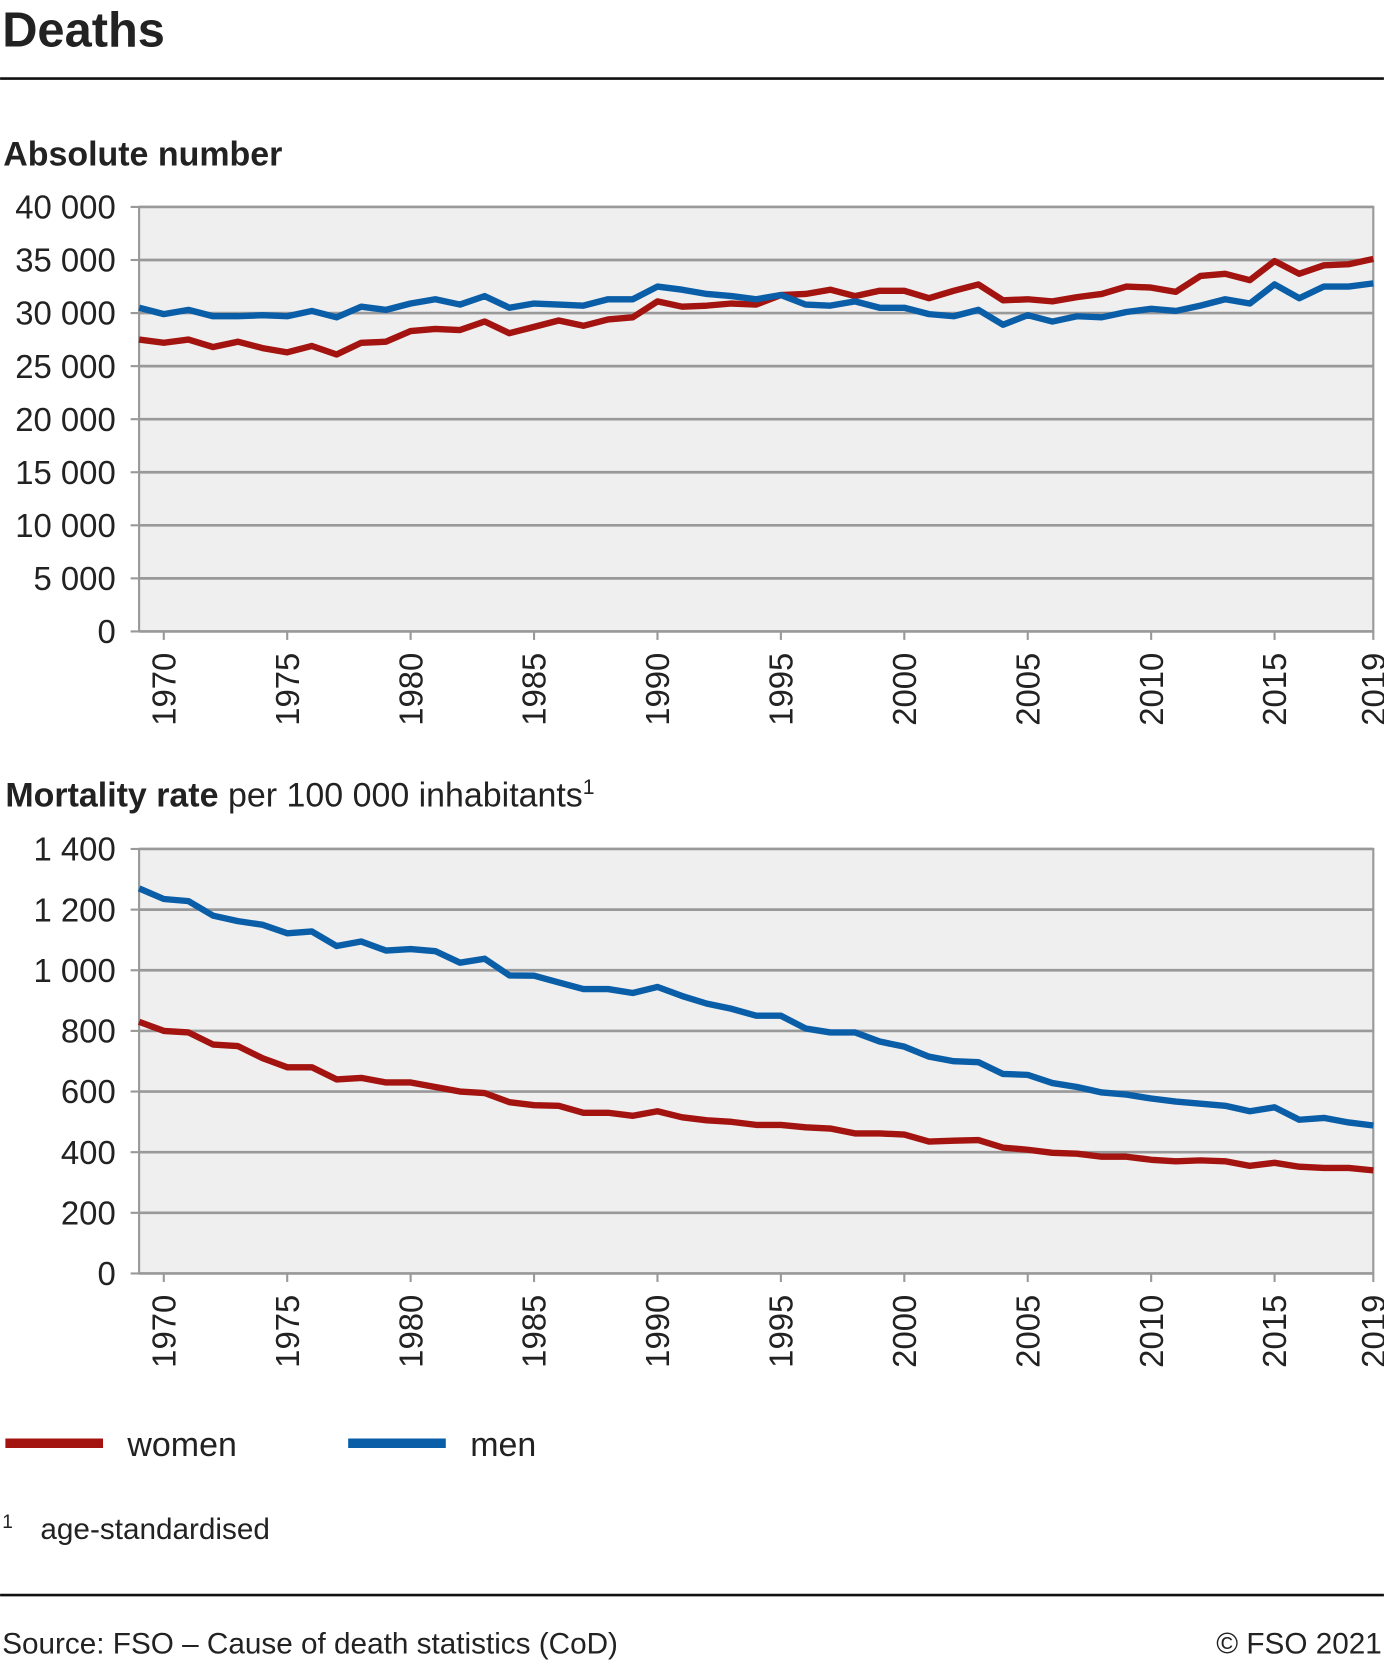 Image resolution: width=1384 pixels, height=1664 pixels. What do you see at coordinates (65, 366) in the screenshot?
I see `y-tick-label: 25 000` at bounding box center [65, 366].